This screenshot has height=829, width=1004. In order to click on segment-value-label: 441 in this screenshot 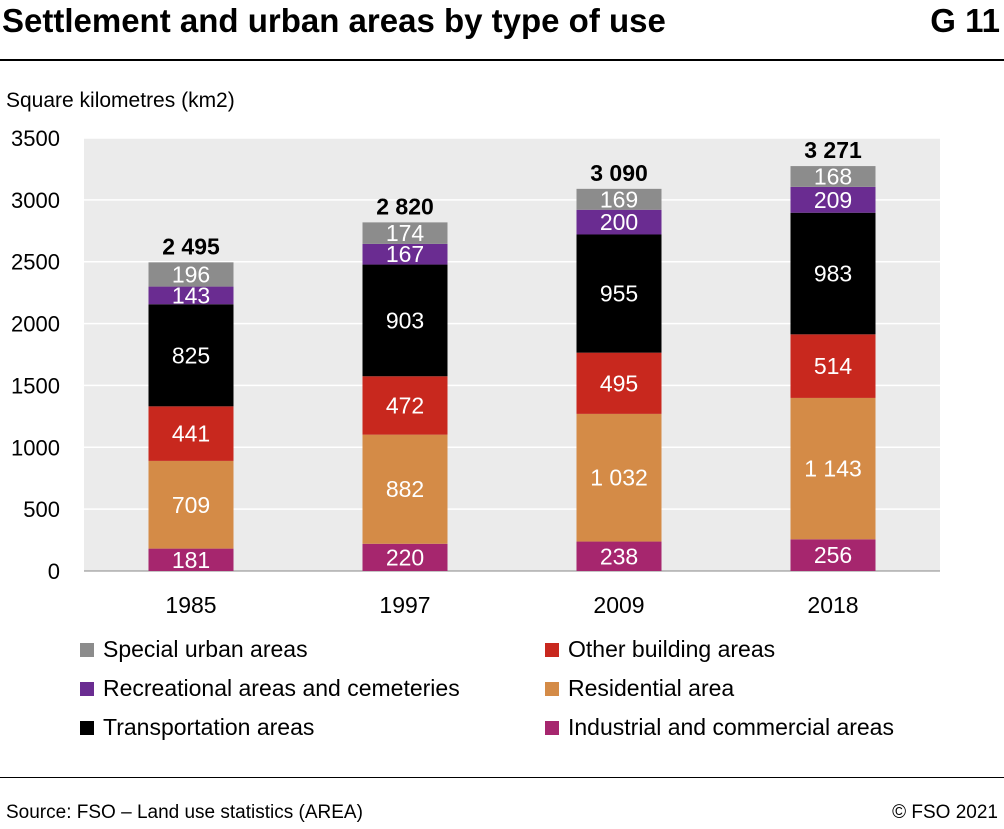, I will do `click(191, 434)`.